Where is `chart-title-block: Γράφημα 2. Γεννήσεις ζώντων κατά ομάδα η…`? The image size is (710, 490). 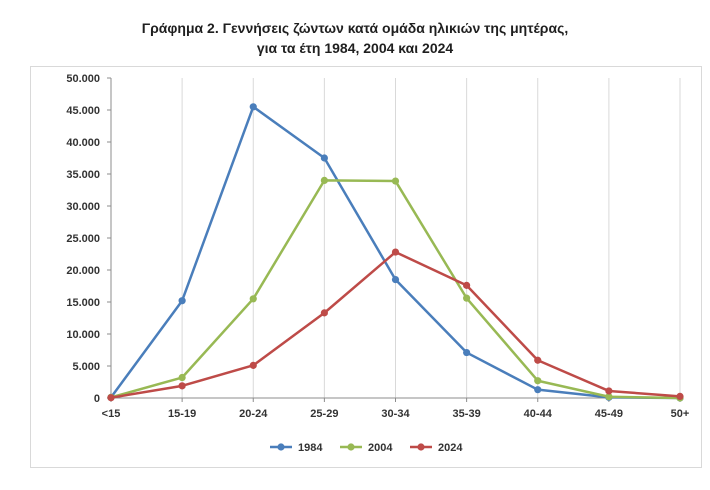
chart-title-block: Γράφημα 2. Γεννήσεις ζώντων κατά ομάδα η… is located at coordinates (355, 38).